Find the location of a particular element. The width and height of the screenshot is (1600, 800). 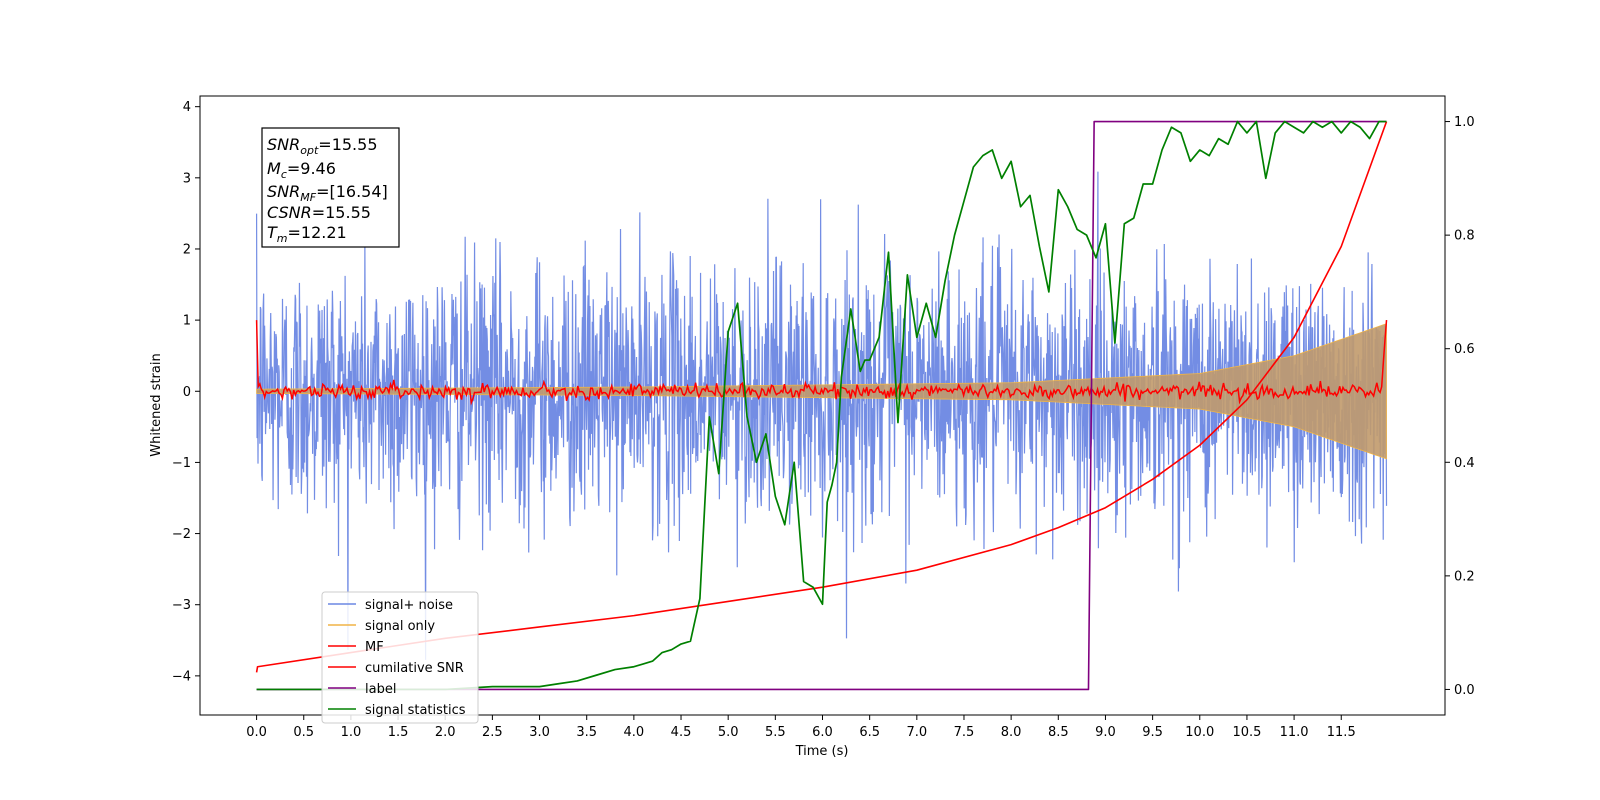

legend-label-mf: MF is located at coordinates (374, 647).